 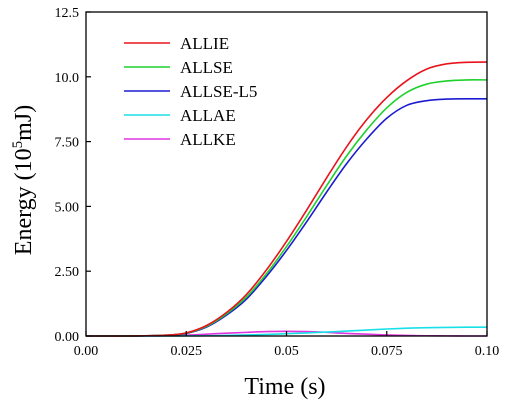 I want to click on legend-label: ALLKE, so click(x=208, y=139).